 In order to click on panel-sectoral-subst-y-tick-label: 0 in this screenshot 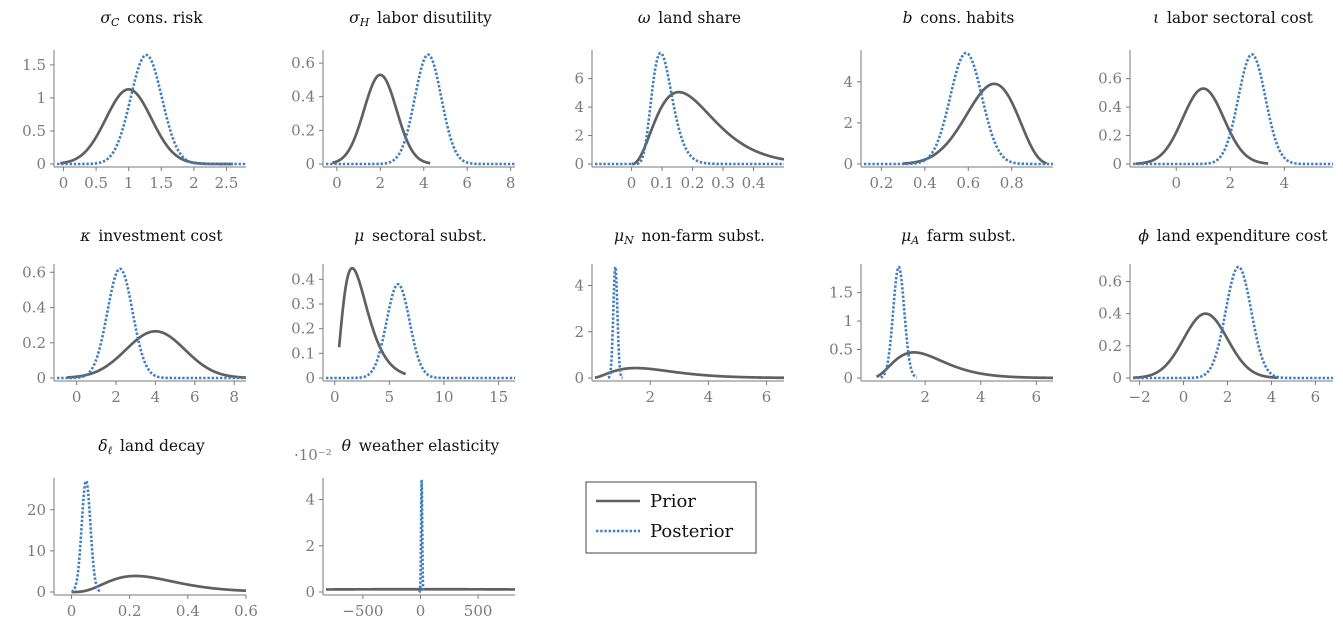, I will do `click(310, 378)`.